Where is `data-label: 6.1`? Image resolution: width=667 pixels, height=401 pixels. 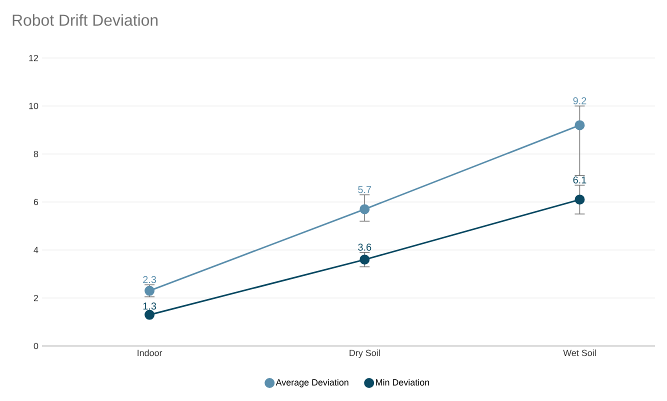
data-label: 6.1 is located at coordinates (579, 180).